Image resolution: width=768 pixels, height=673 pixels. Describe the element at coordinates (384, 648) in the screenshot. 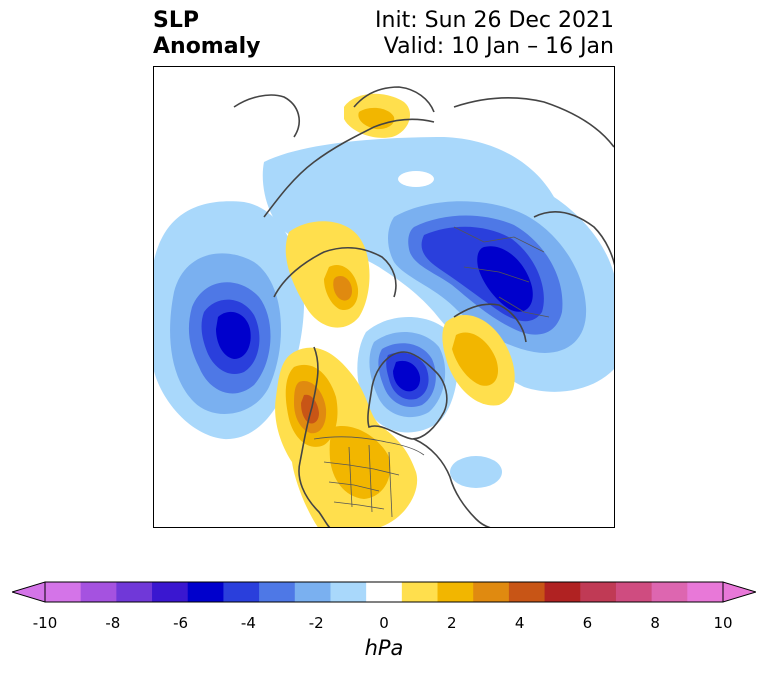

I see `units-label: hPa` at that location.